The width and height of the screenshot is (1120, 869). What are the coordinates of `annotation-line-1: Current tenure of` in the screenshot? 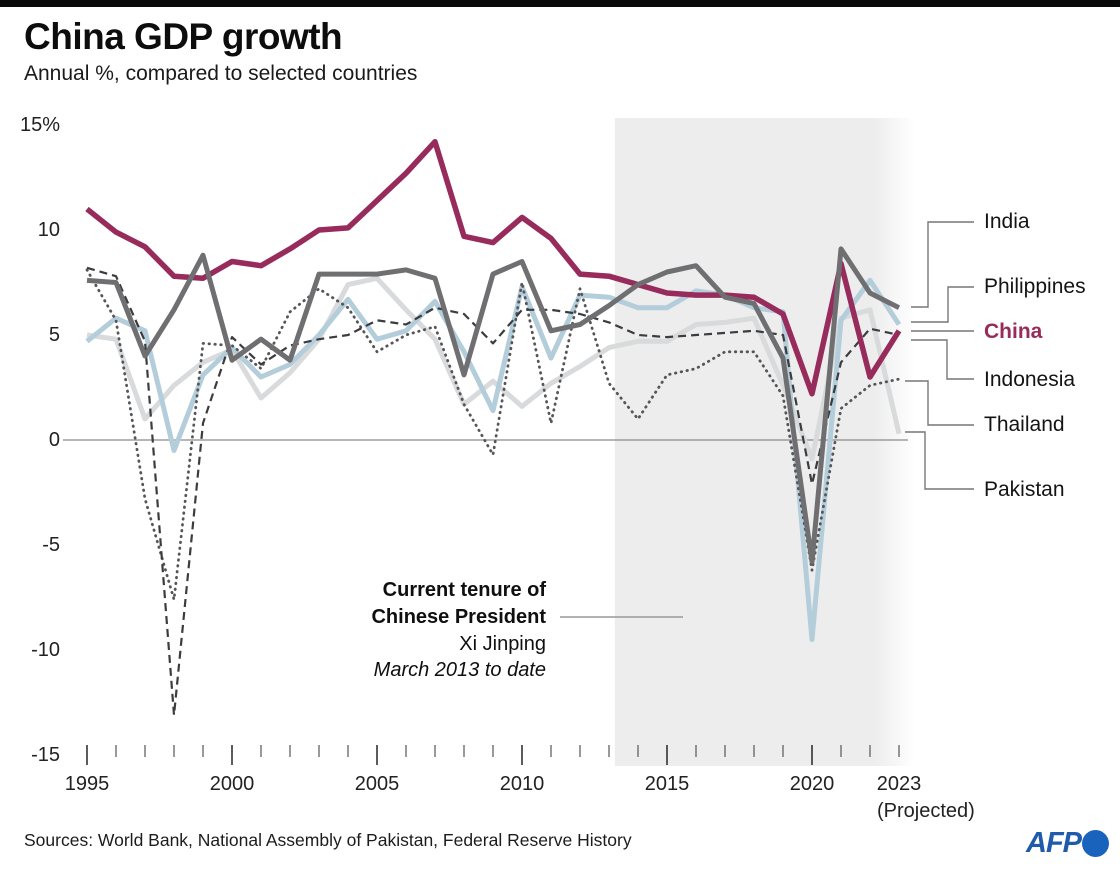 It's located at (464, 590).